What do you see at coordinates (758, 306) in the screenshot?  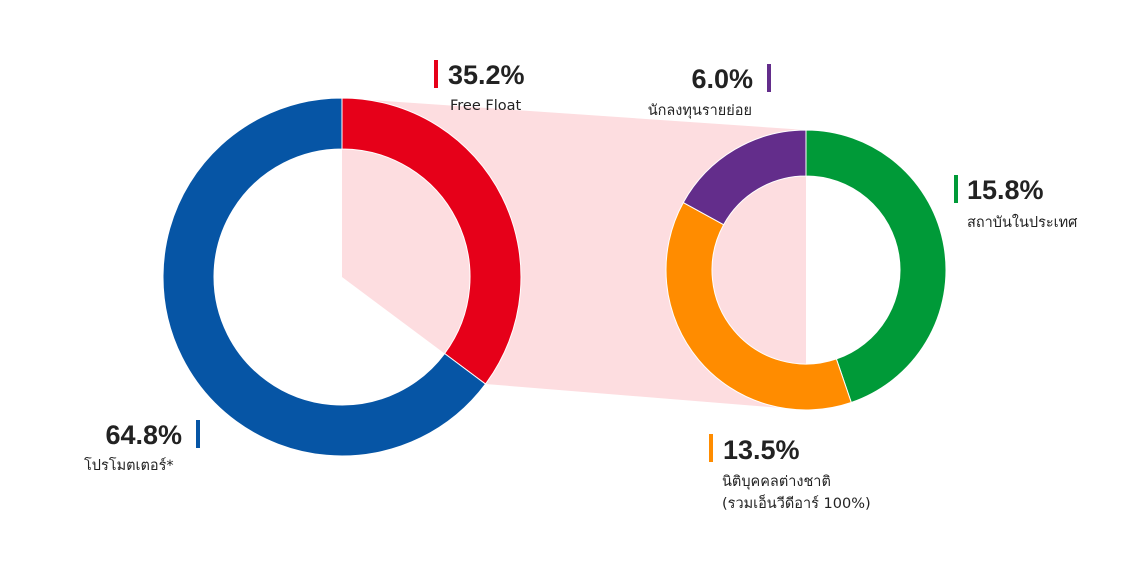 I see `slice-foreign-juristic` at bounding box center [758, 306].